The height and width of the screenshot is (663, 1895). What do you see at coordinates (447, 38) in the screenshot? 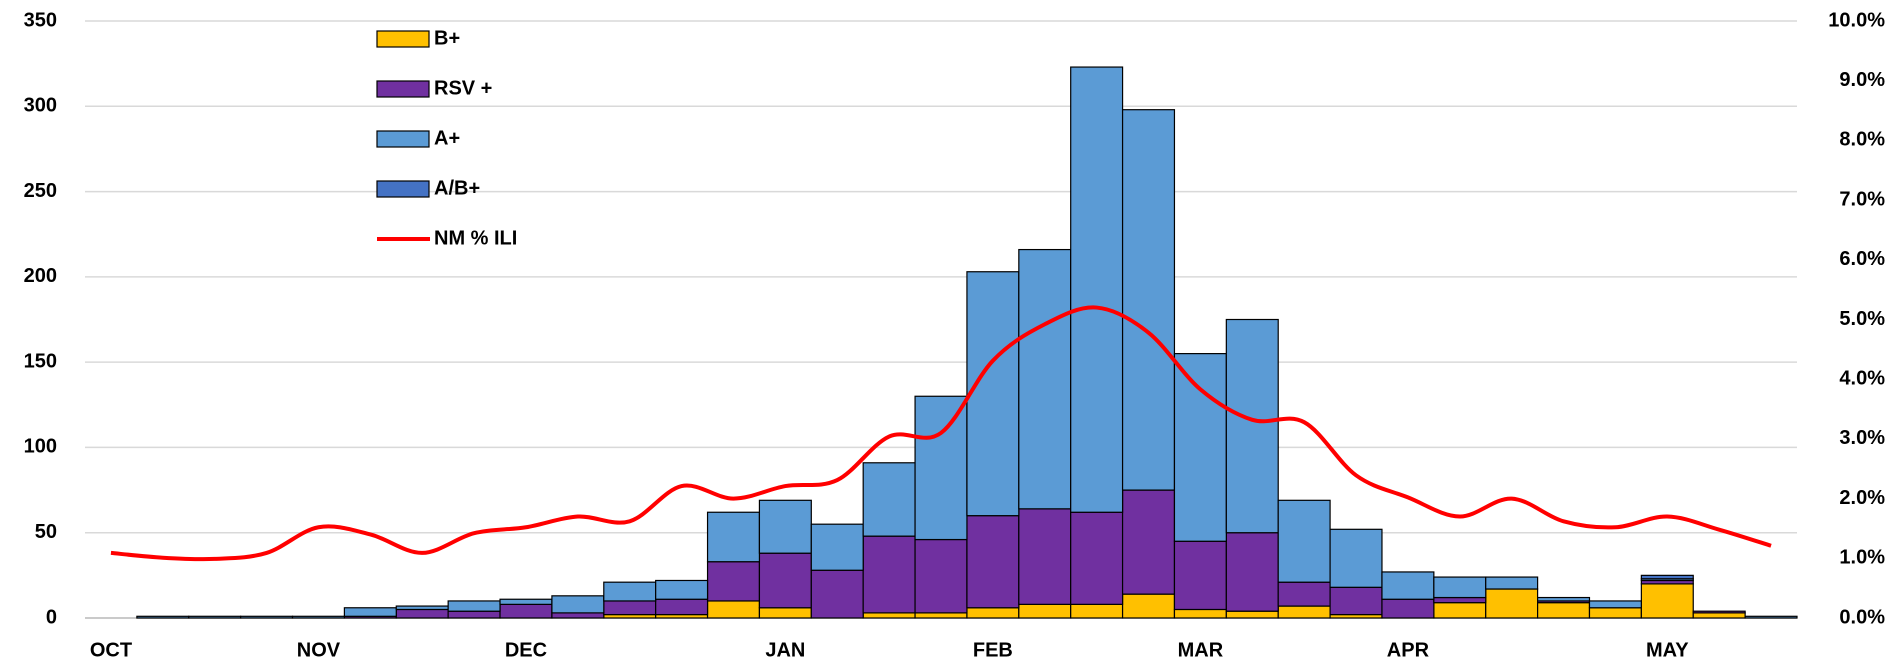
I see `legend-label: B+` at bounding box center [447, 38].